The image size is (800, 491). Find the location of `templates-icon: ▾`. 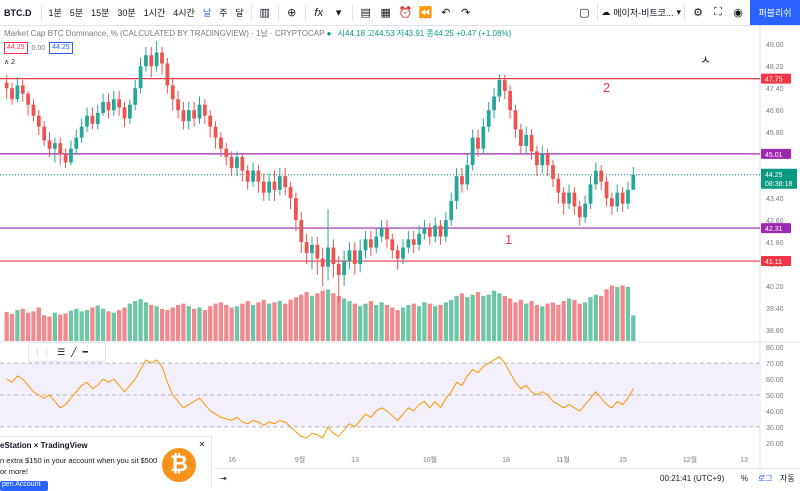

templates-icon: ▾ is located at coordinates (338, 13).